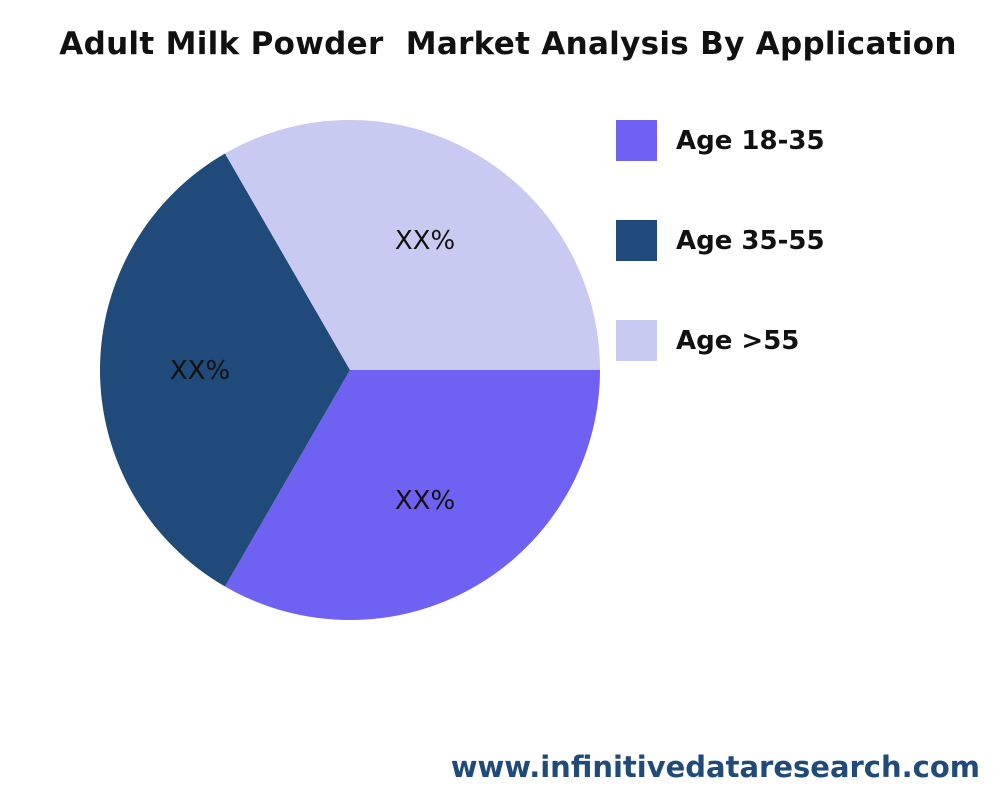  I want to click on legend-item: Age 35-55, so click(720, 240).